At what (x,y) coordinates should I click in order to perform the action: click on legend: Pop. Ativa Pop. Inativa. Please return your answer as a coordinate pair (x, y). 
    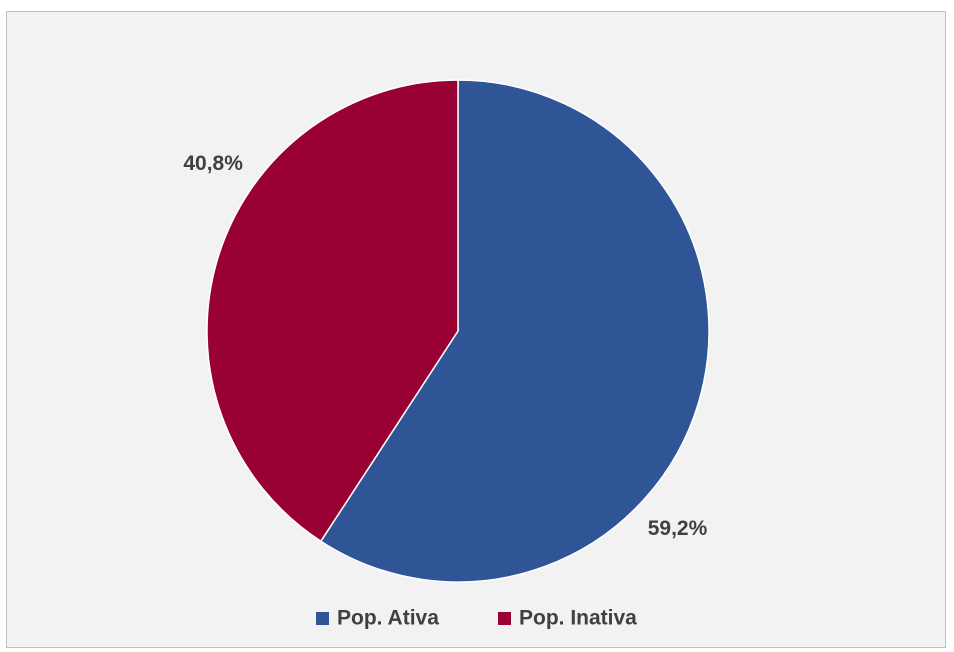
    Looking at the image, I should click on (476, 618).